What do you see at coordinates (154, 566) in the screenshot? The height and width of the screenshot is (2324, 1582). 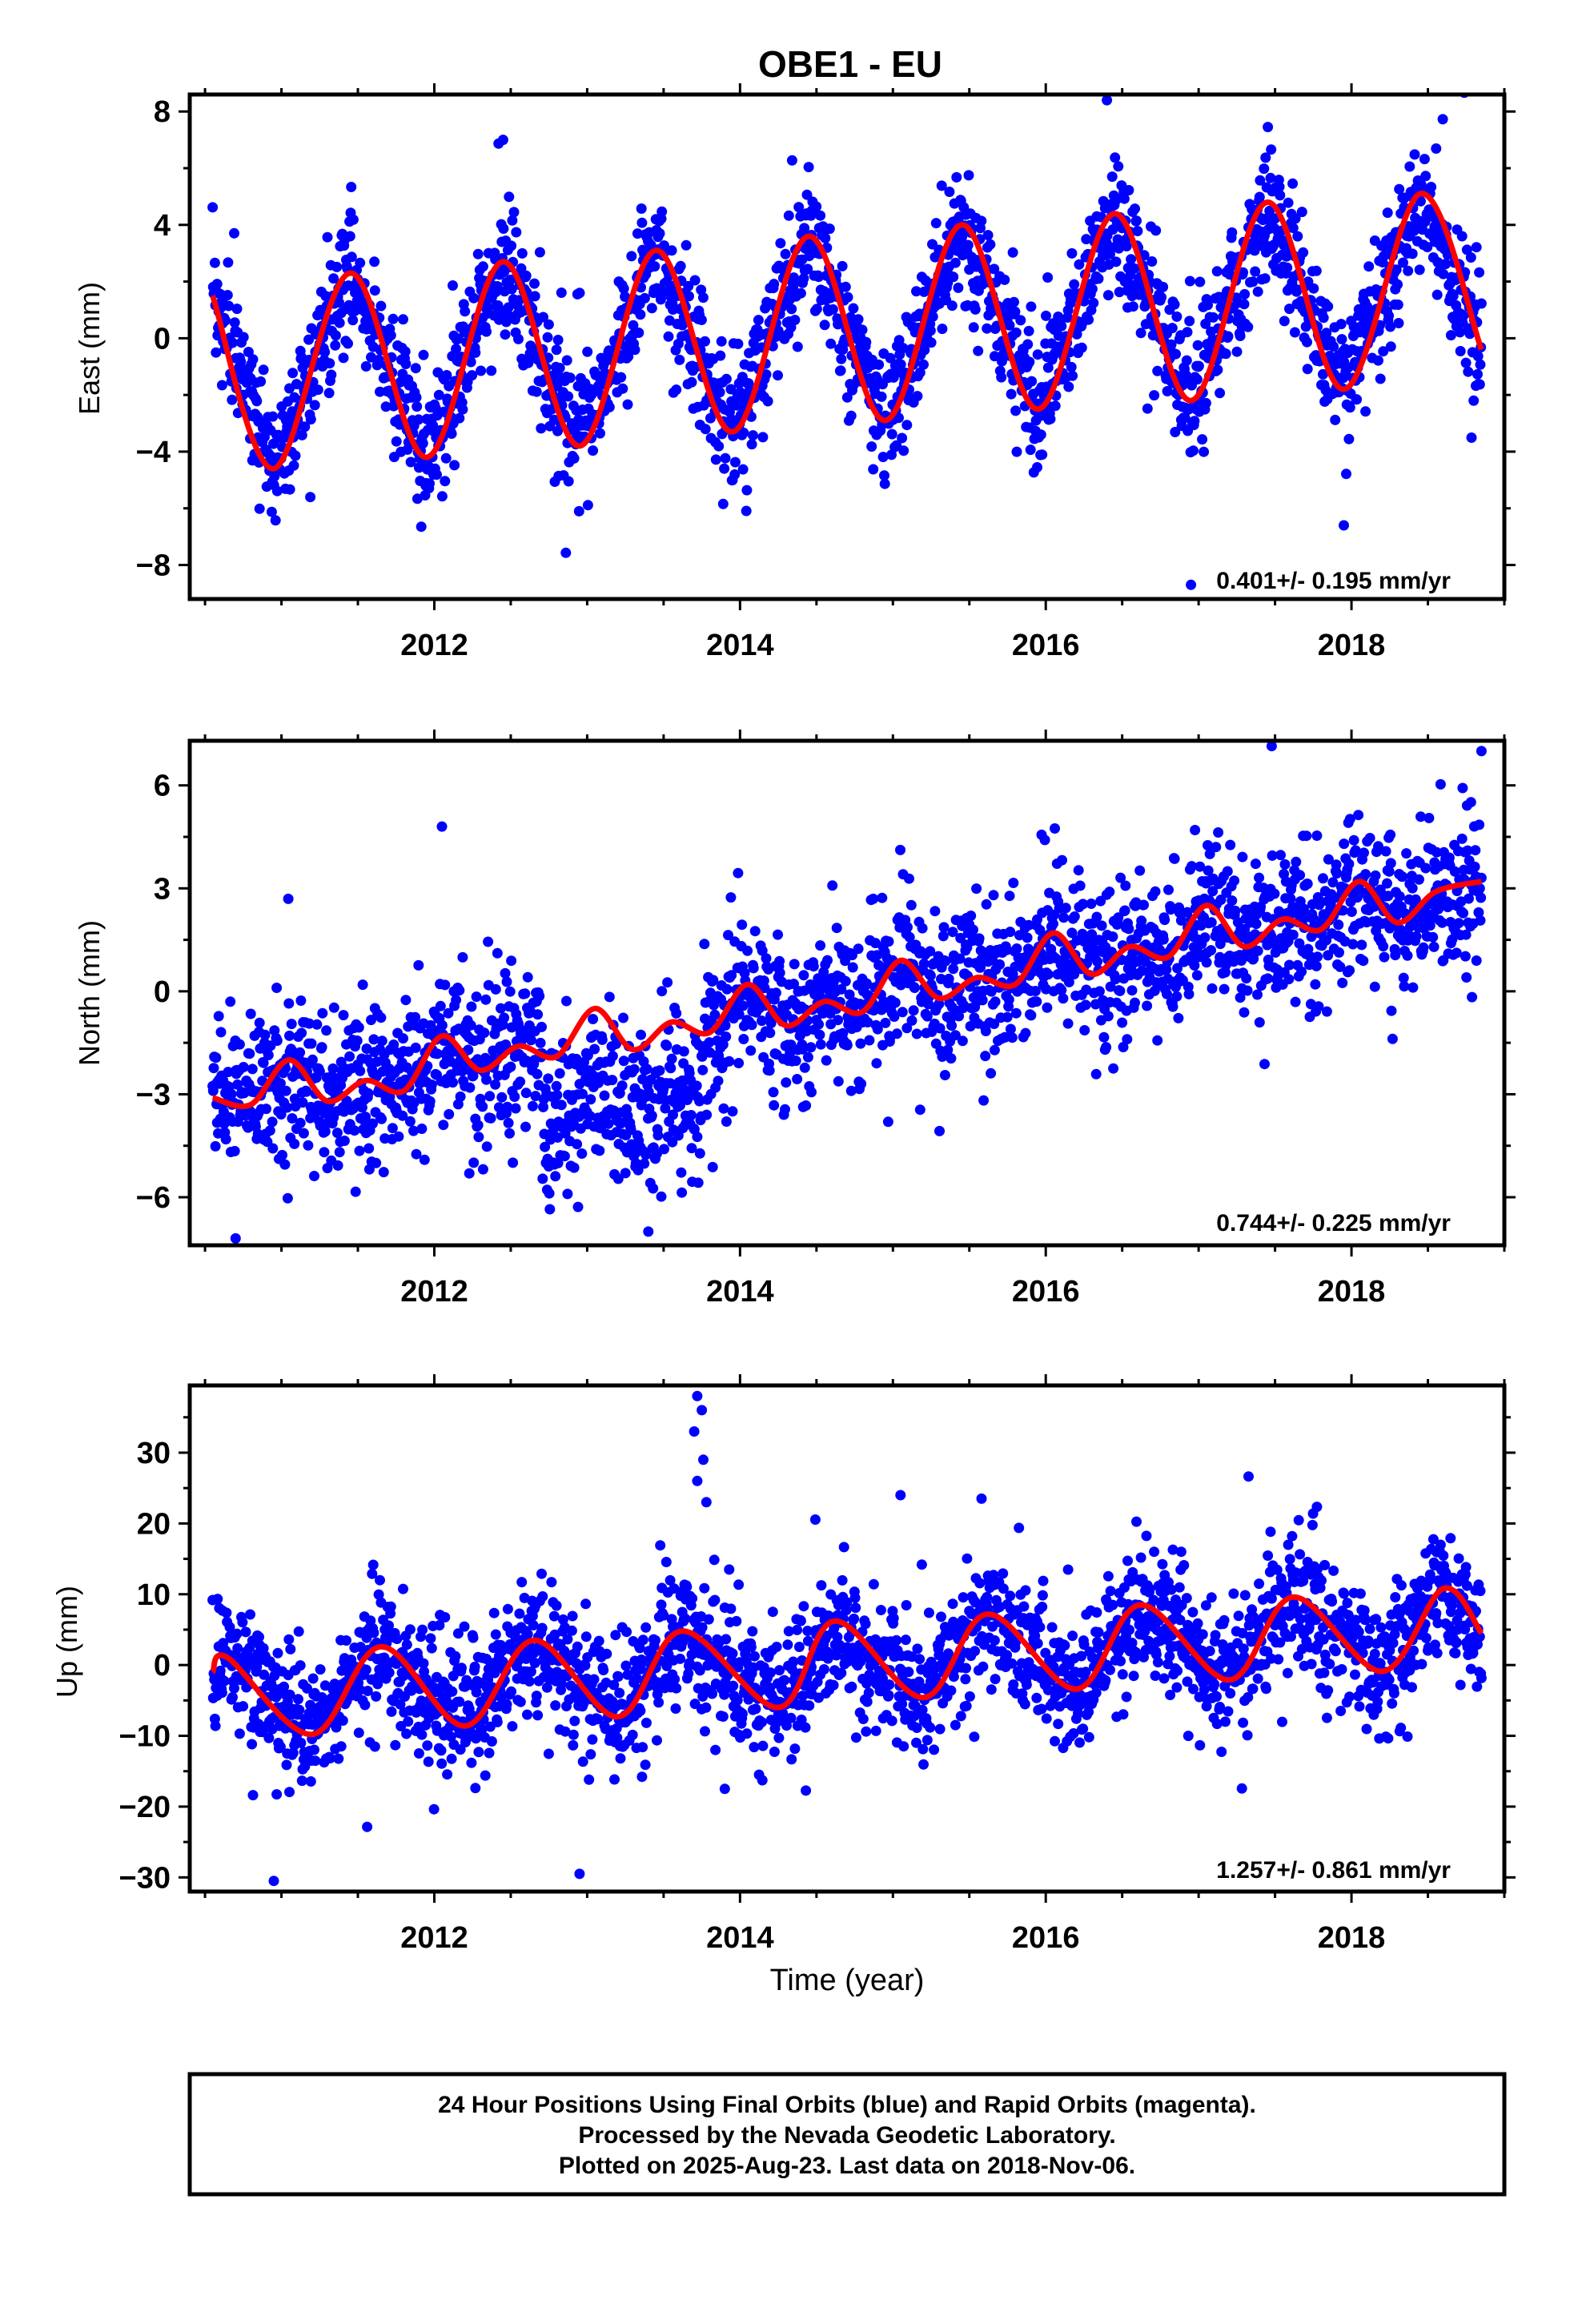 I see `east-y-tick-label: −8` at bounding box center [154, 566].